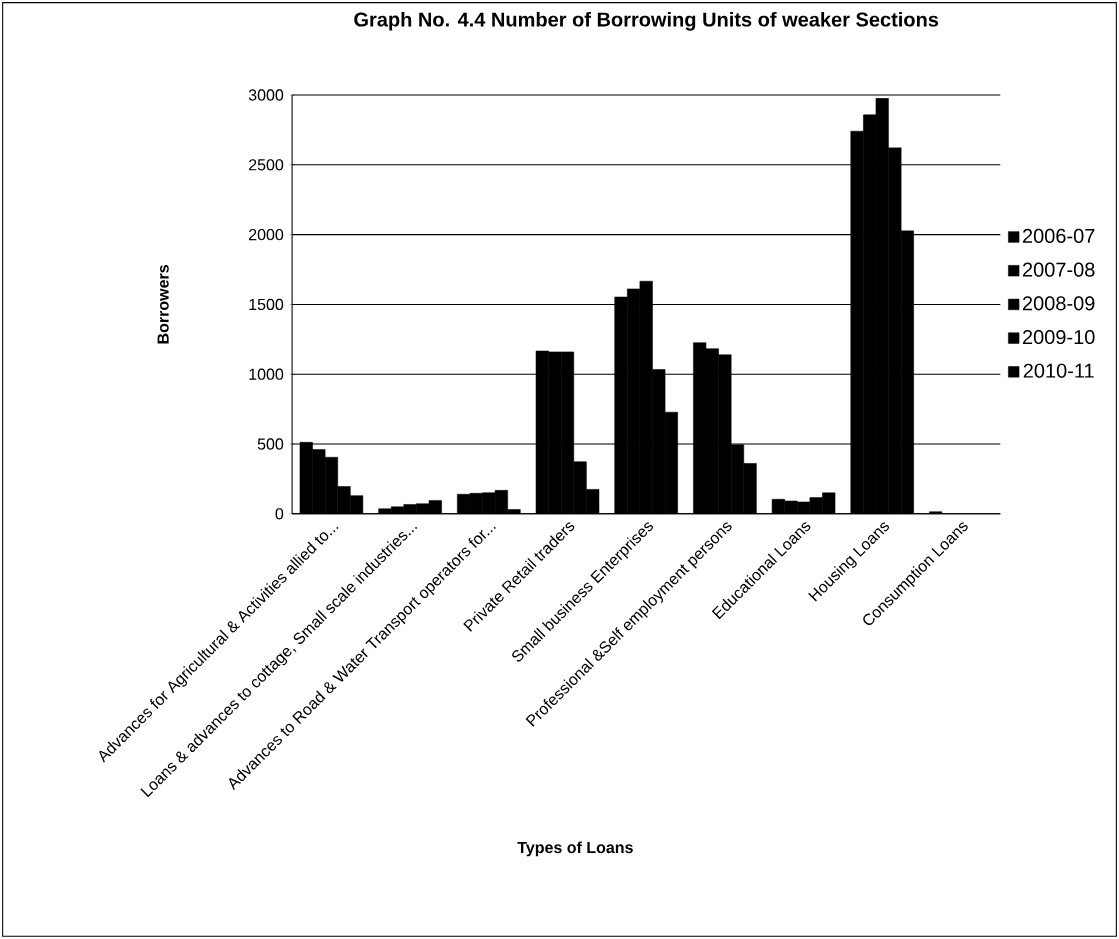 This screenshot has height=939, width=1119. What do you see at coordinates (266, 95) in the screenshot?
I see `y-tick-label: 3000` at bounding box center [266, 95].